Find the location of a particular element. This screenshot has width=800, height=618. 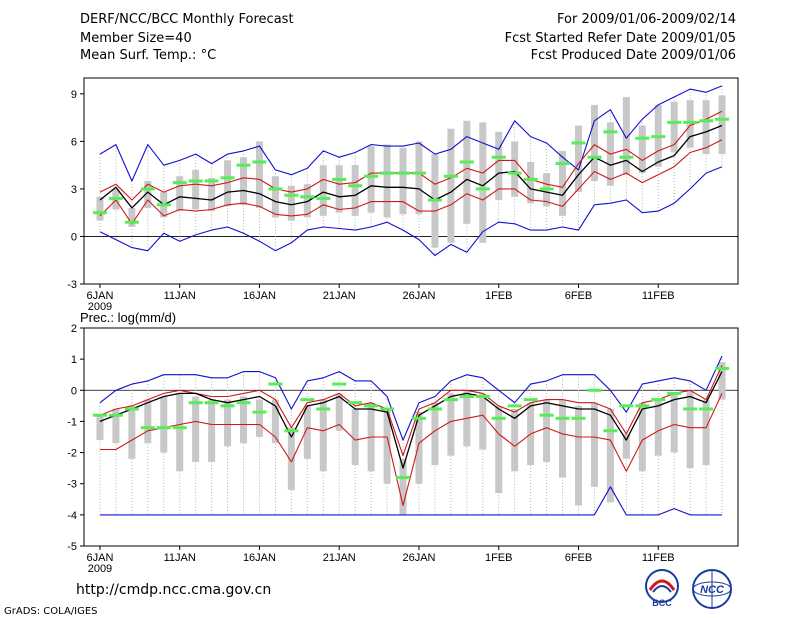

bcc-logo: BCC is located at coordinates (662, 588).